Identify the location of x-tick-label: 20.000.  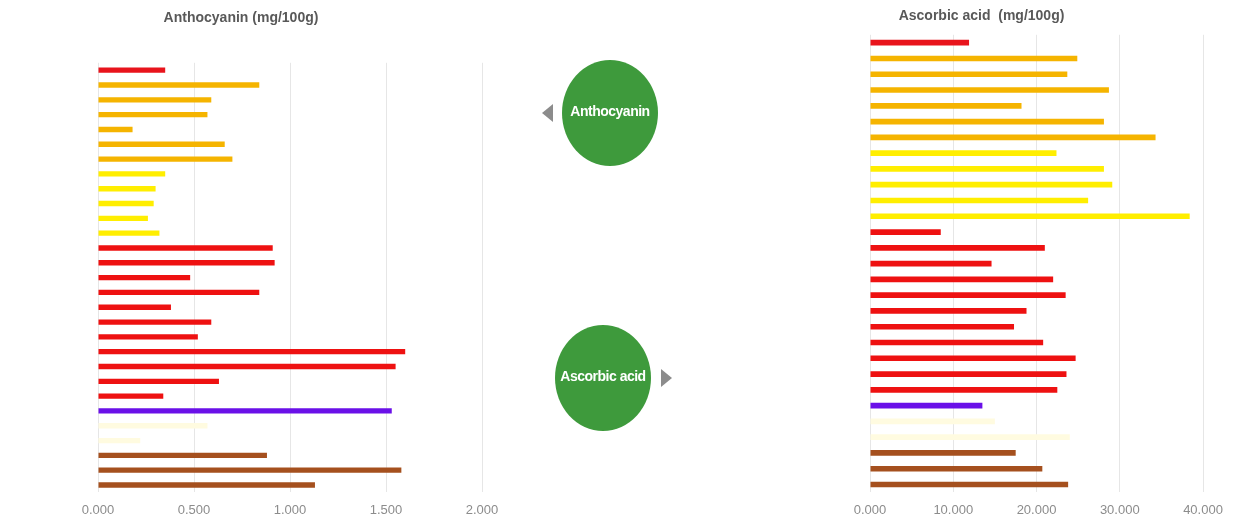
(1036, 509).